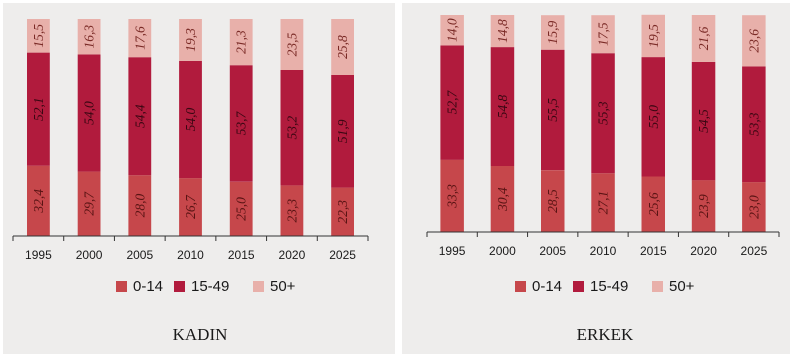 The width and height of the screenshot is (793, 357). What do you see at coordinates (292, 255) in the screenshot?
I see `x-tick-label-kadin-2020: 2020` at bounding box center [292, 255].